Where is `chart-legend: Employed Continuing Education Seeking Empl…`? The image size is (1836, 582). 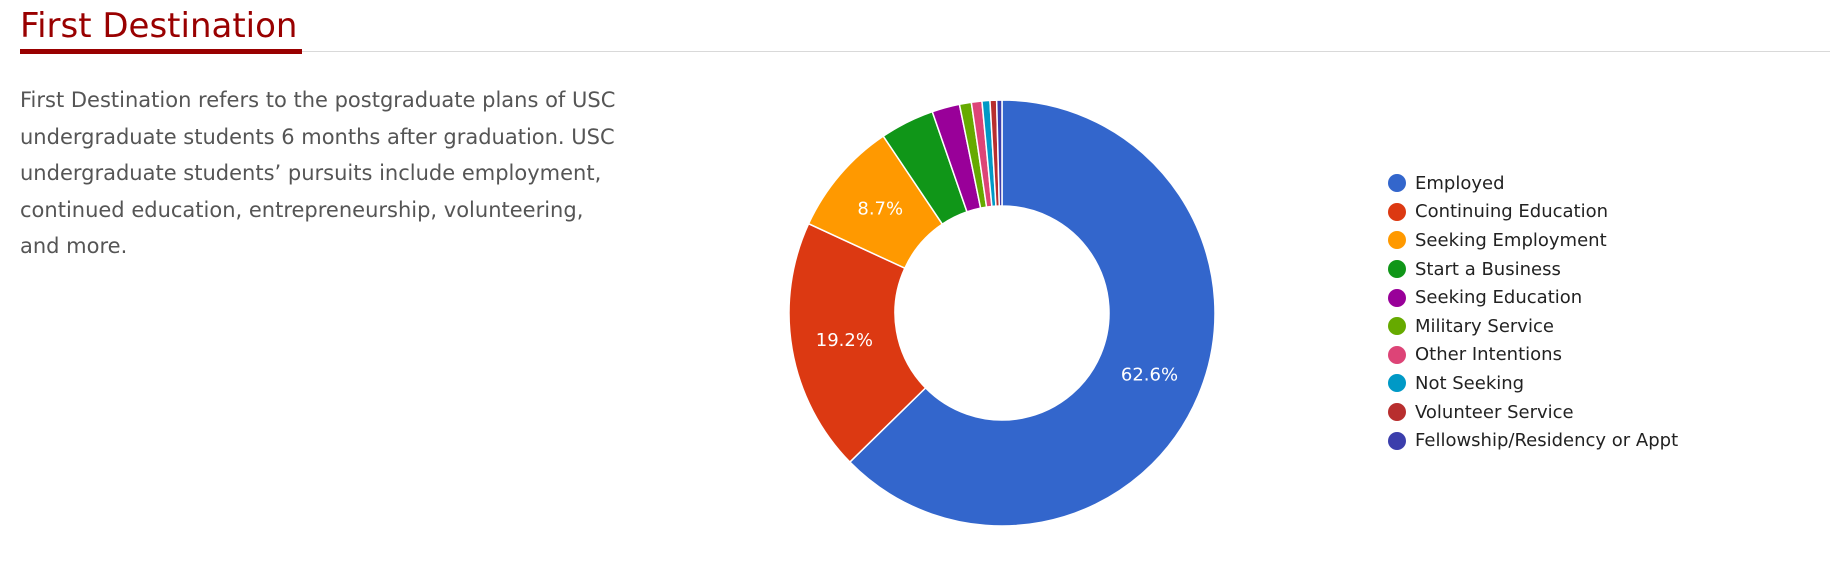
chart-legend: Employed Continuing Education Seeking Empl… is located at coordinates (1533, 312).